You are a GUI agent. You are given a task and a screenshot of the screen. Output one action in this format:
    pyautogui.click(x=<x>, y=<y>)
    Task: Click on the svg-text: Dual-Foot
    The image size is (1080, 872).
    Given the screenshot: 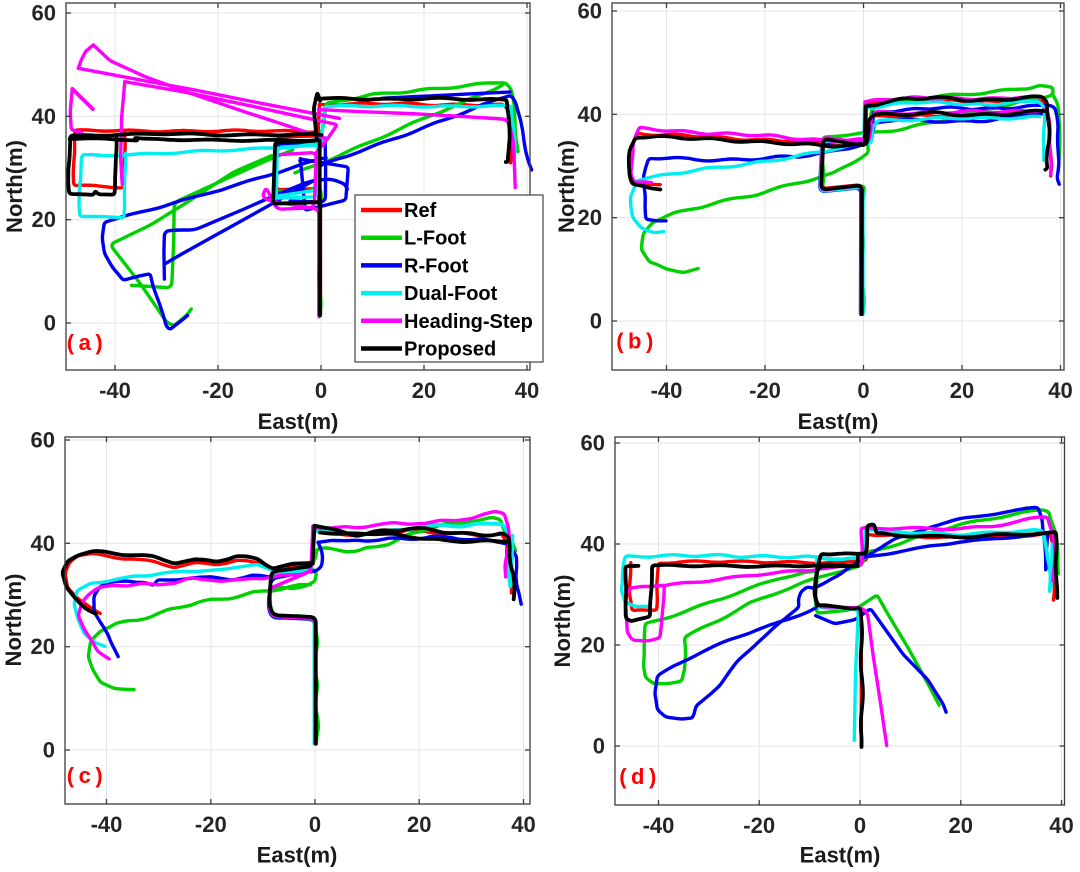 What is the action you would take?
    pyautogui.click(x=451, y=294)
    